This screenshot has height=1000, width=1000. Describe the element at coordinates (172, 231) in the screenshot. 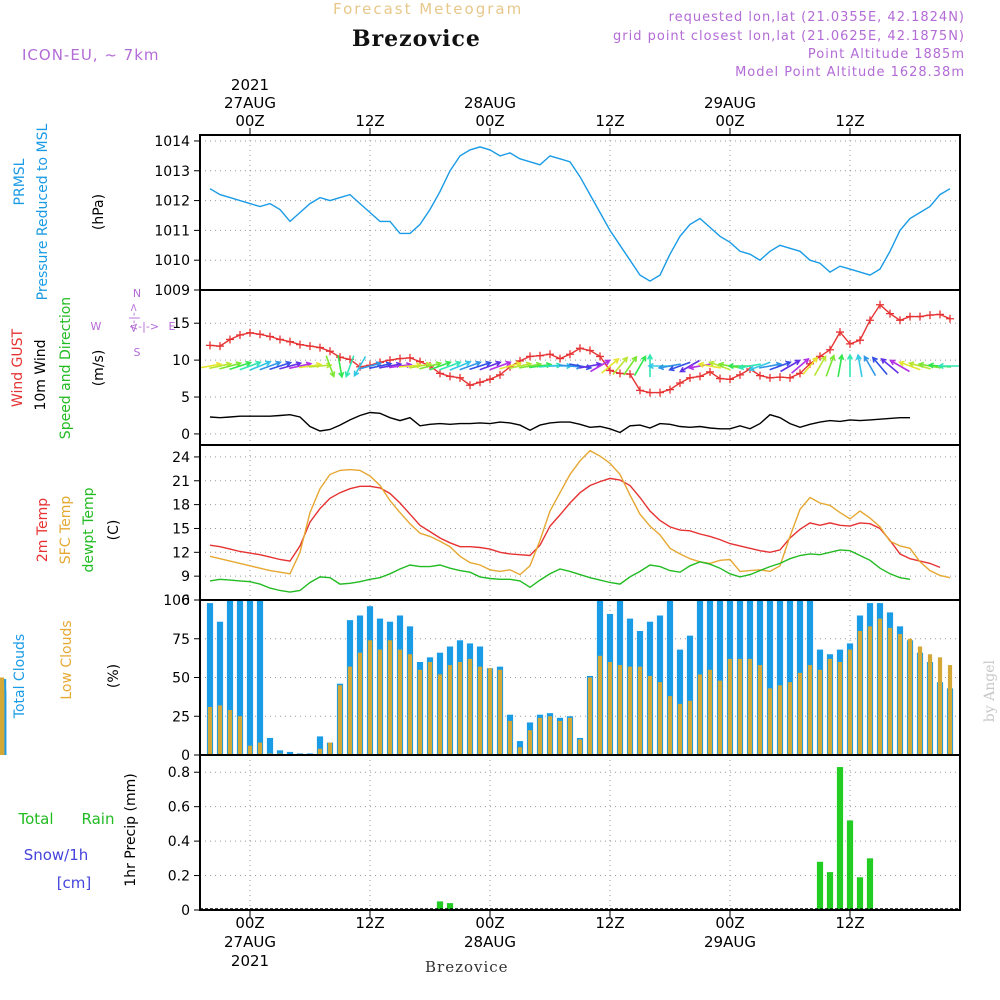

I see `y-tick-label: 1011` at that location.